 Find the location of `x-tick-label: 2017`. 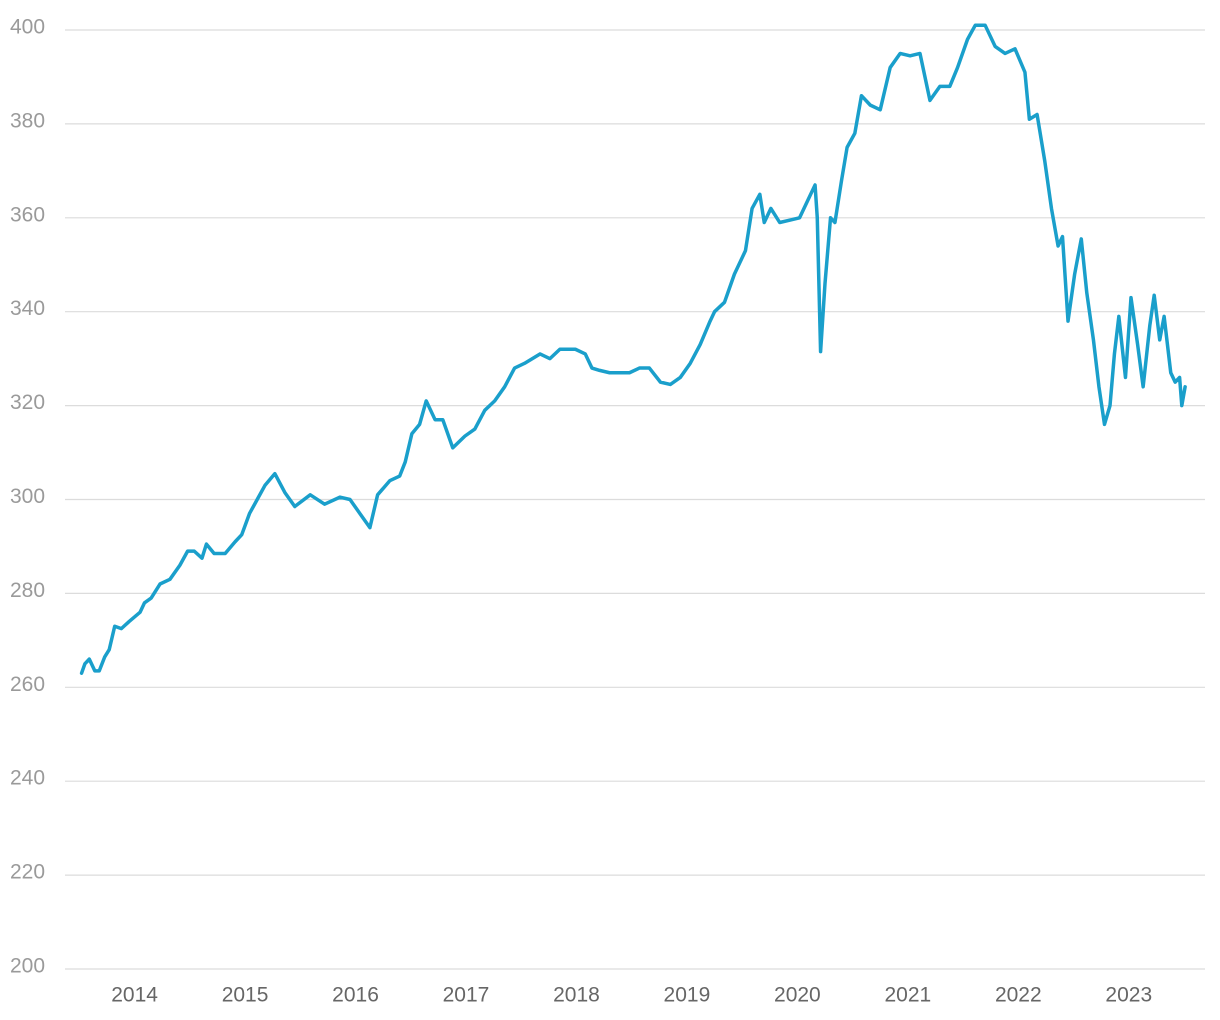

x-tick-label: 2017 is located at coordinates (466, 995).